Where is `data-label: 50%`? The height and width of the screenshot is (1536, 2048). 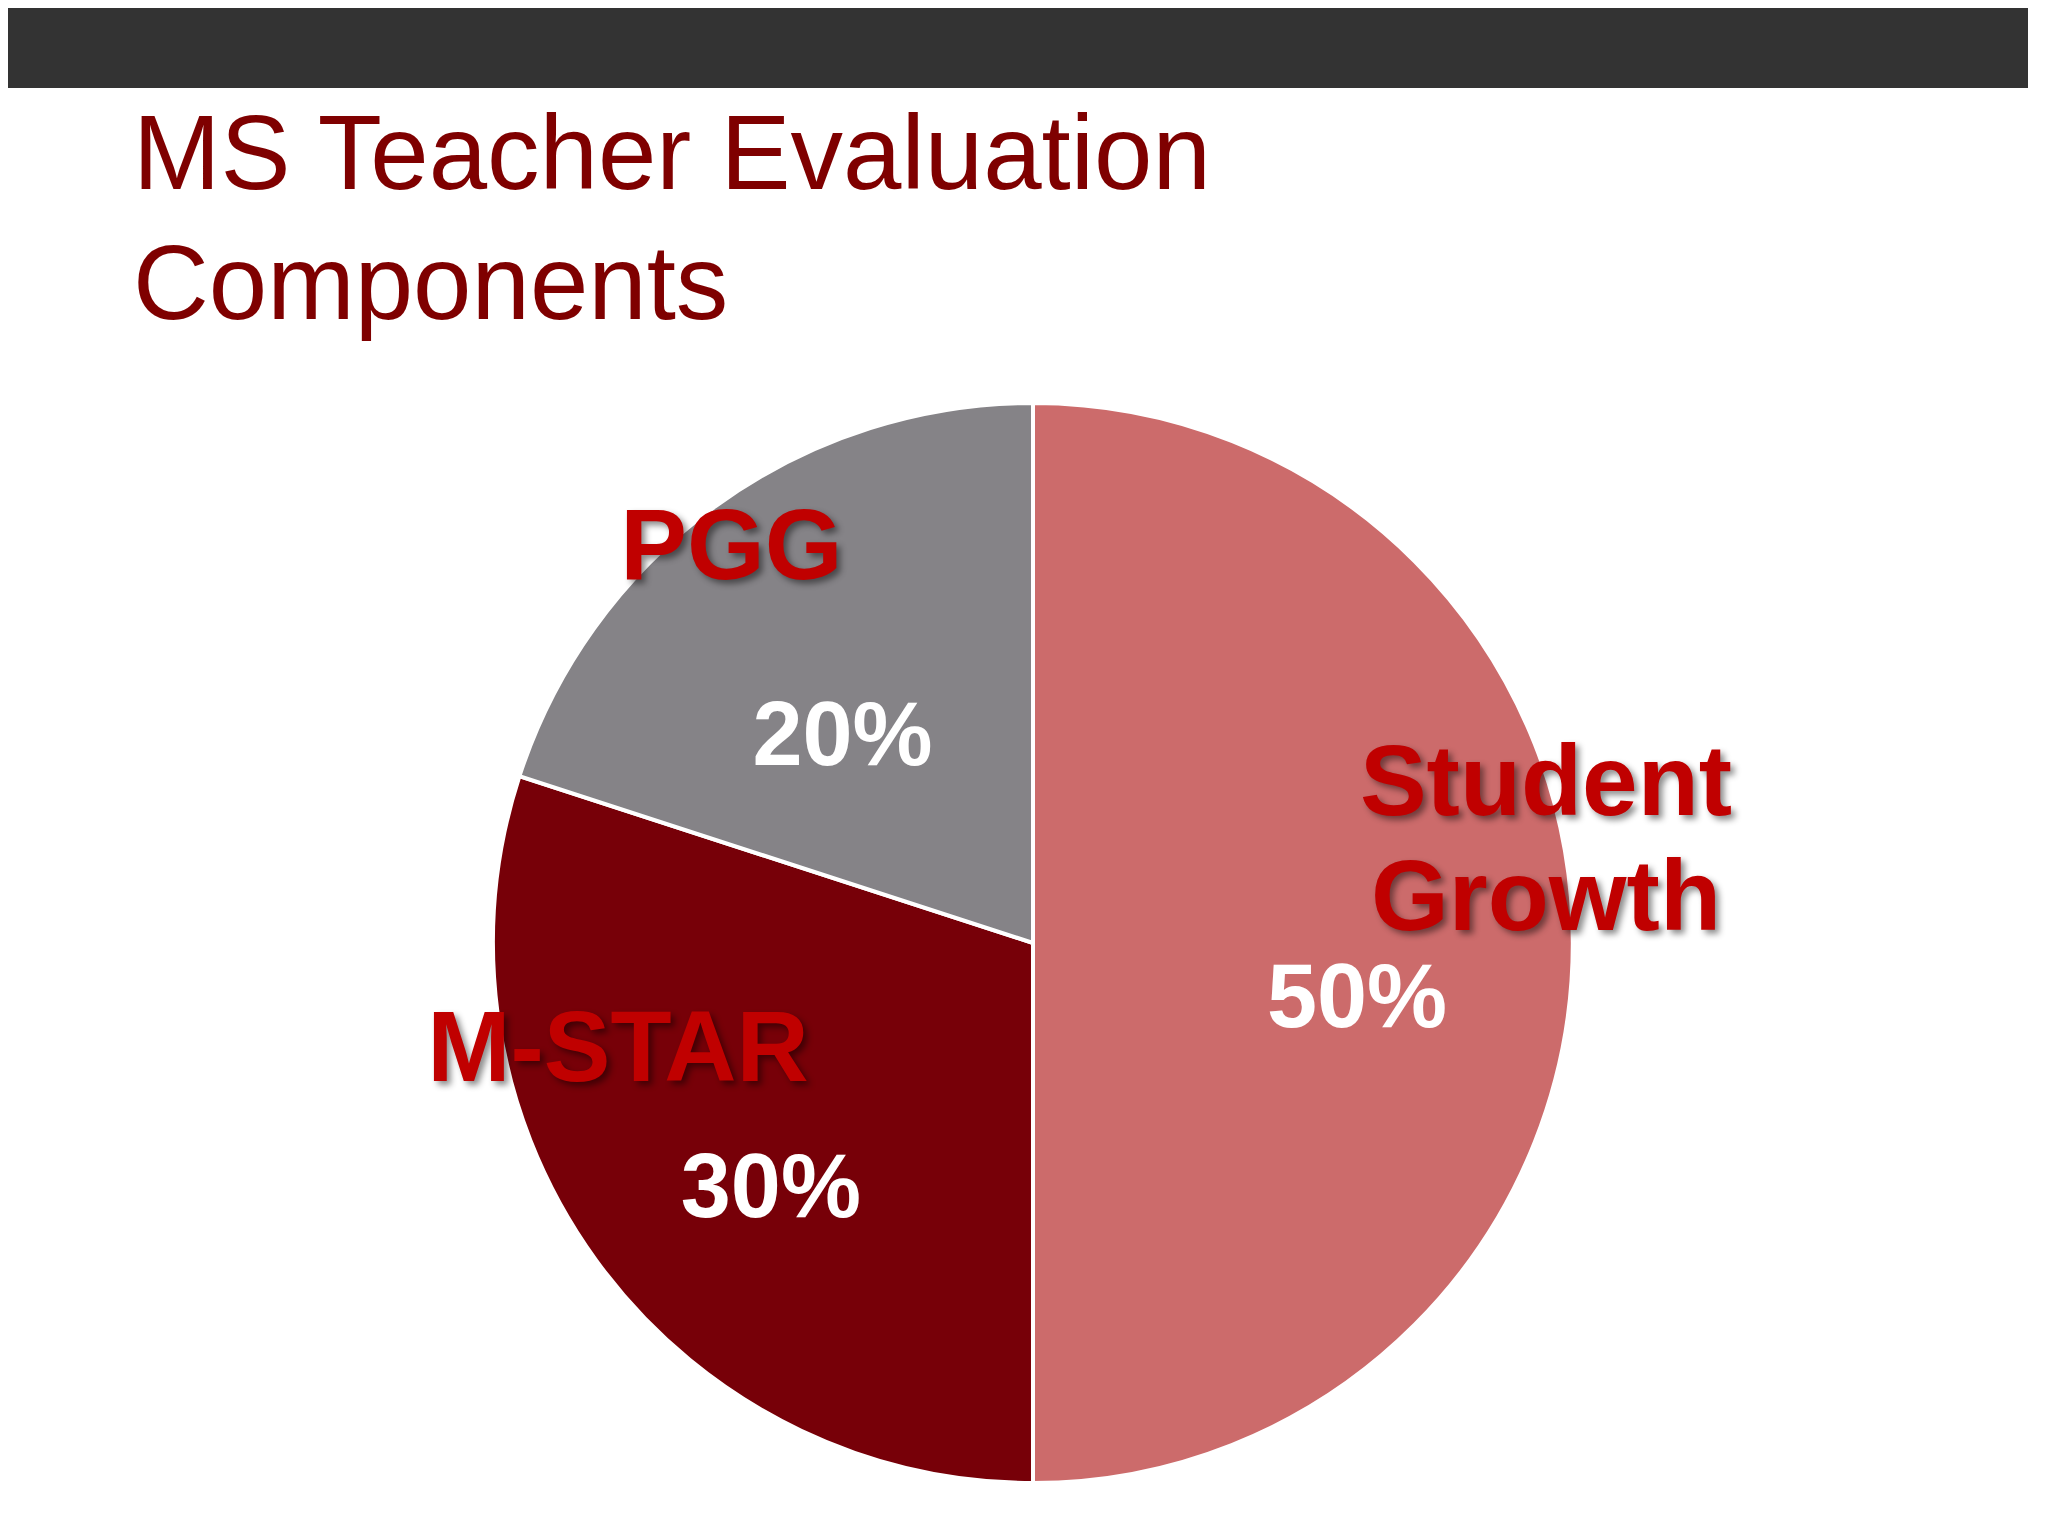 data-label: 50% is located at coordinates (1357, 996).